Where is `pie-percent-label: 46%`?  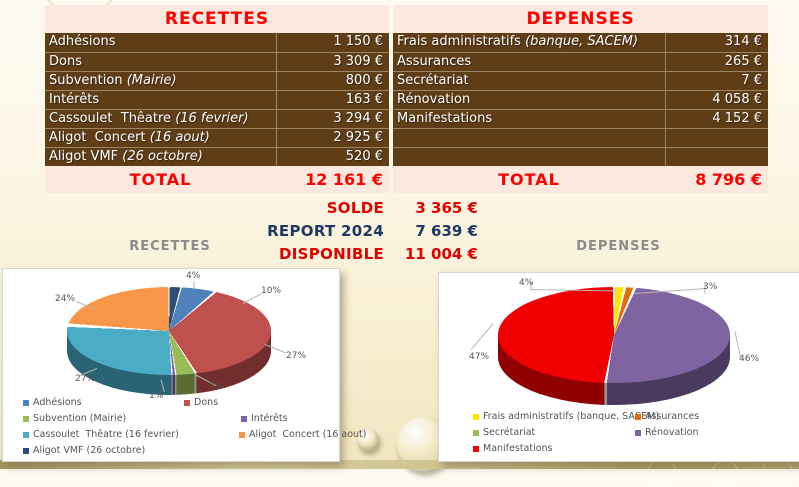 pie-percent-label: 46% is located at coordinates (749, 359).